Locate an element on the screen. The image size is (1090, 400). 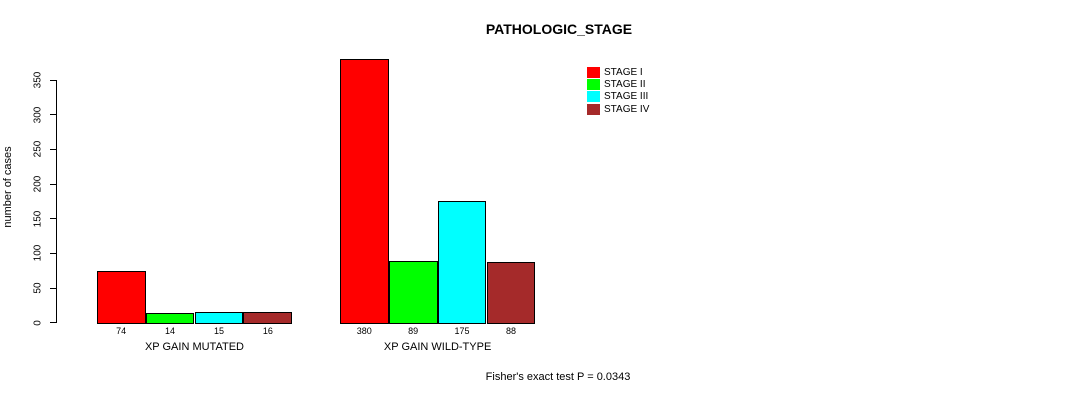
legend-item-stage-i: STAGE I is located at coordinates (618, 72).